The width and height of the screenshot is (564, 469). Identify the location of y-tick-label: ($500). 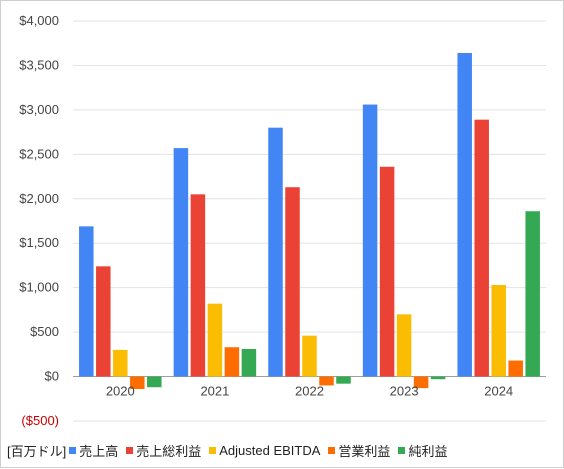
(40, 420).